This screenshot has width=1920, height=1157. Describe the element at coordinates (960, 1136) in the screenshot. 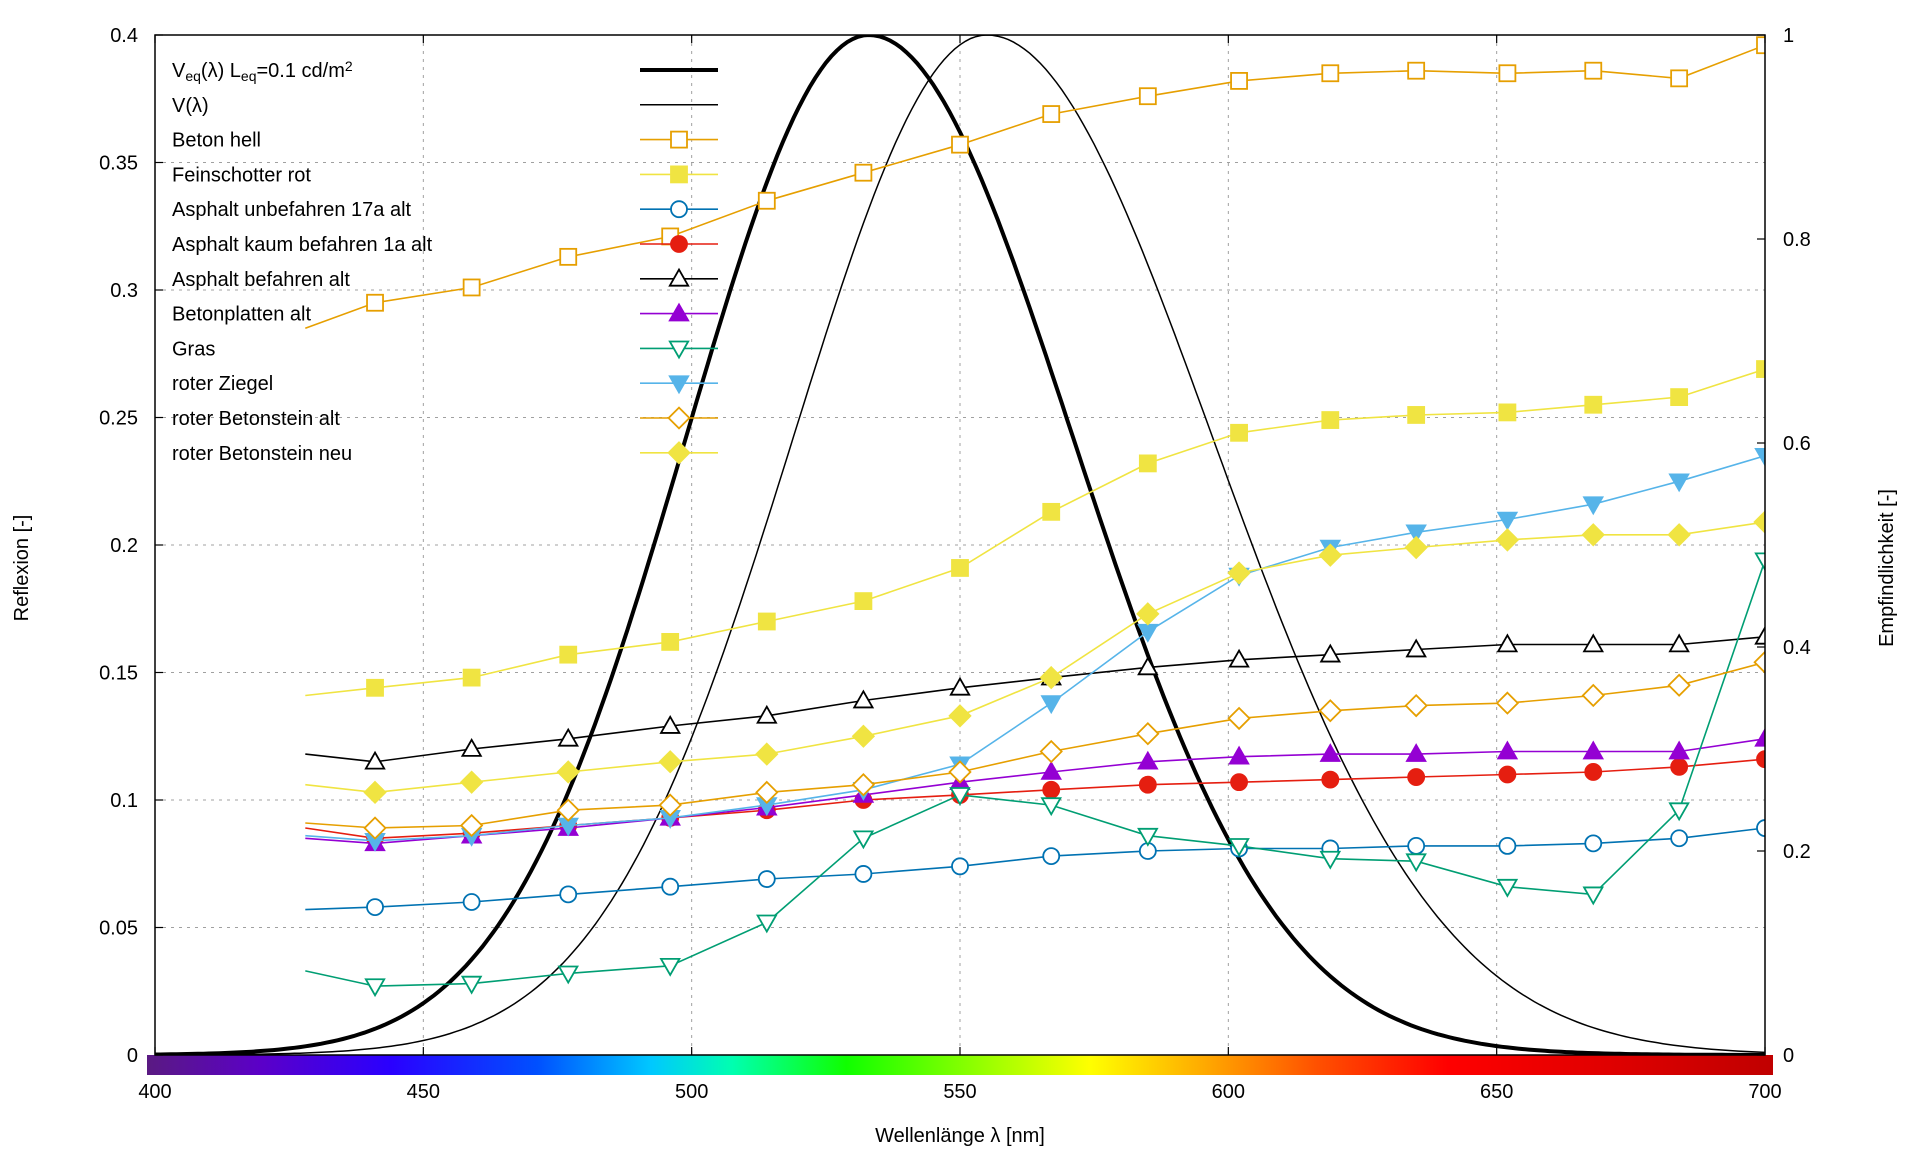

I see `x-axis-title: Wellenlänge λ [nm]` at that location.